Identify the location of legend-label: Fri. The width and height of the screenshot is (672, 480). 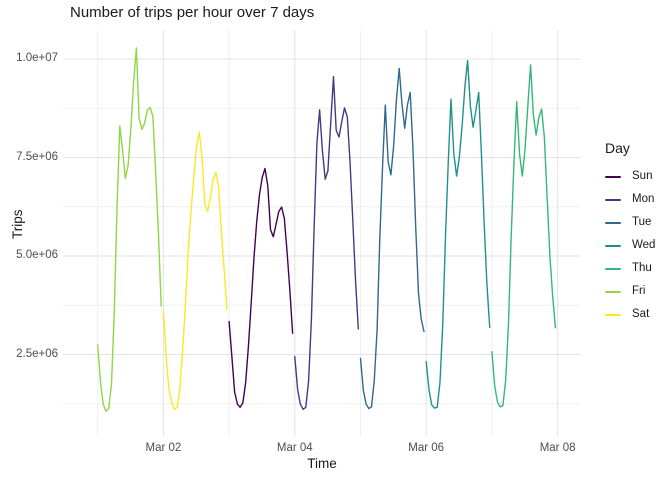
(639, 291).